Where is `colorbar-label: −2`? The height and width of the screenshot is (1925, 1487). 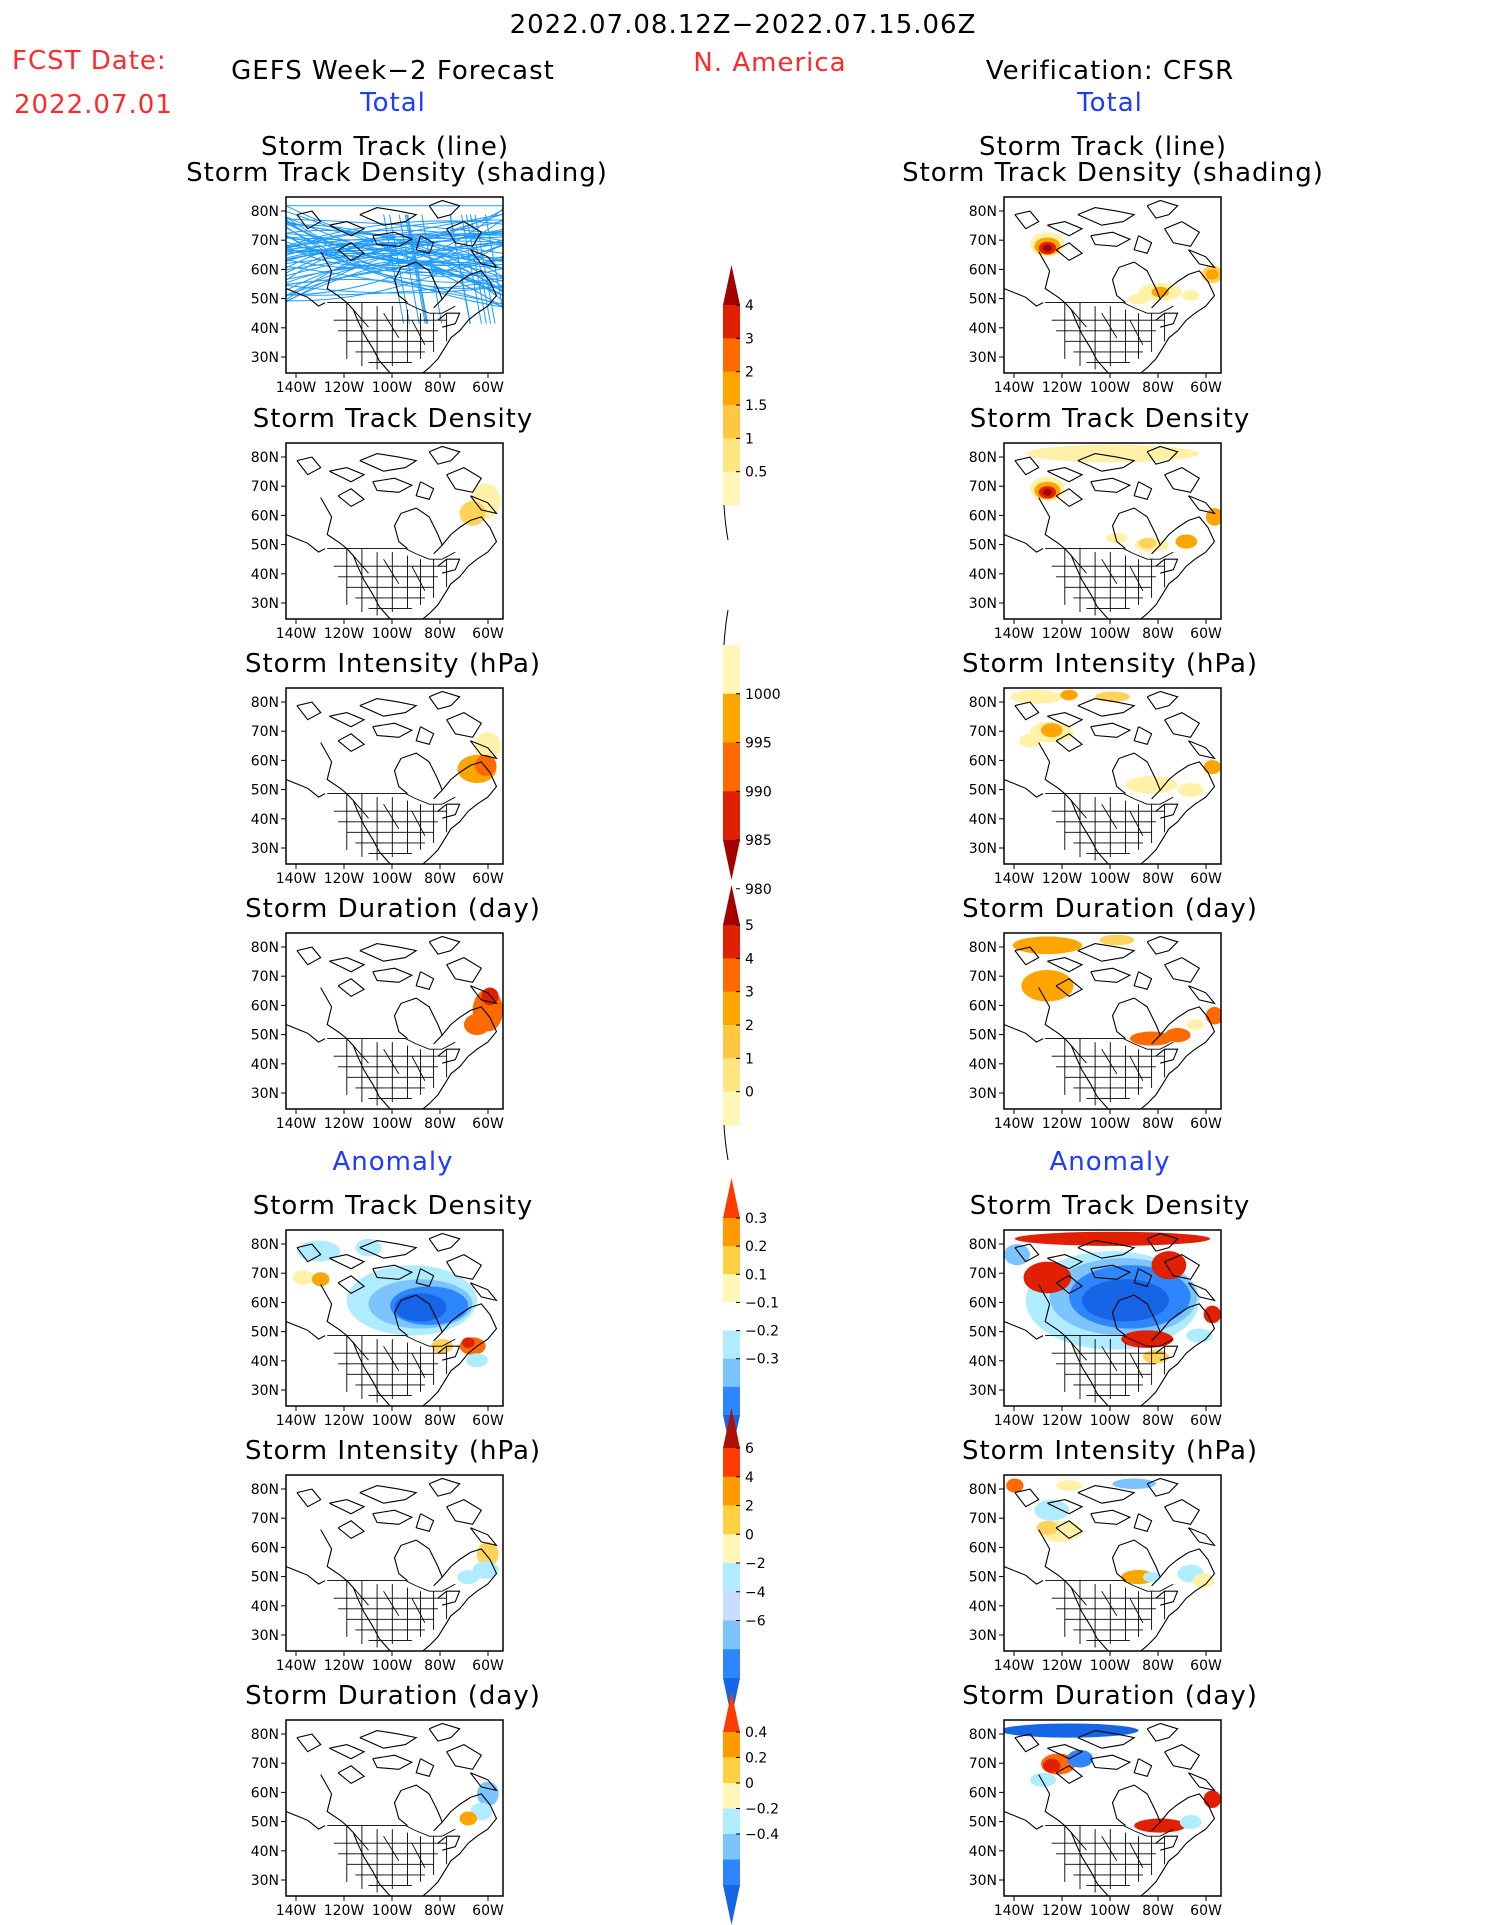
colorbar-label: −2 is located at coordinates (755, 1564).